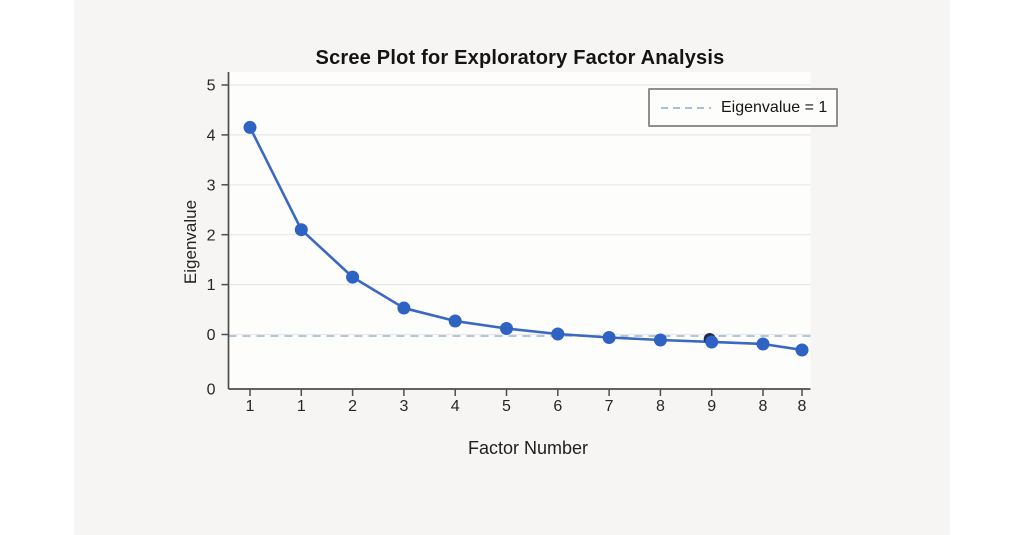 Image resolution: width=1024 pixels, height=535 pixels. What do you see at coordinates (211, 285) in the screenshot?
I see `y-tick-label: 1` at bounding box center [211, 285].